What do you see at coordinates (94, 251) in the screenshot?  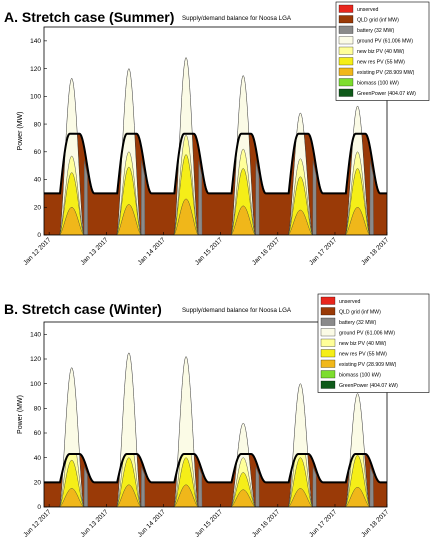 I see `x-tick-label: Jan 13 2017` at bounding box center [94, 251].